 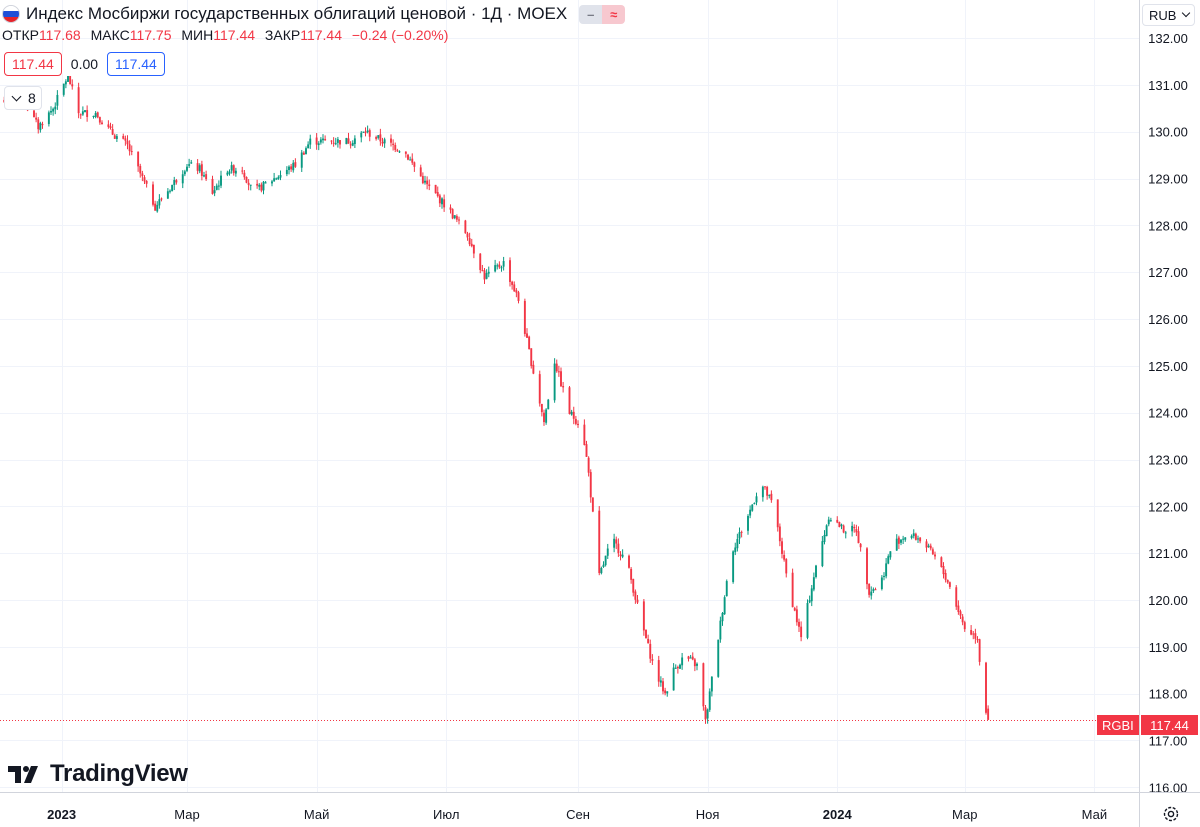 What do you see at coordinates (136, 64) in the screenshot?
I see `buy-button: 117.44` at bounding box center [136, 64].